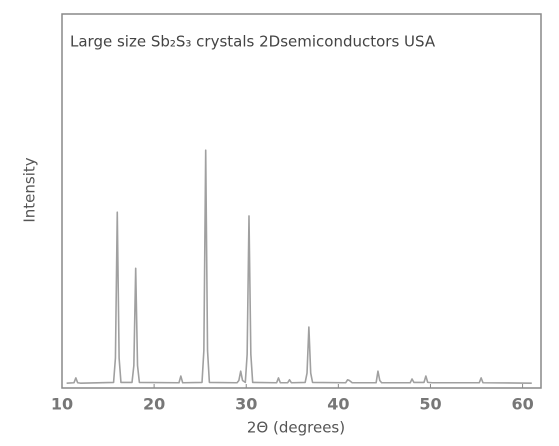 The image size is (559, 446). What do you see at coordinates (30, 189) in the screenshot?
I see `y-axis-label: Intensity` at bounding box center [30, 189].